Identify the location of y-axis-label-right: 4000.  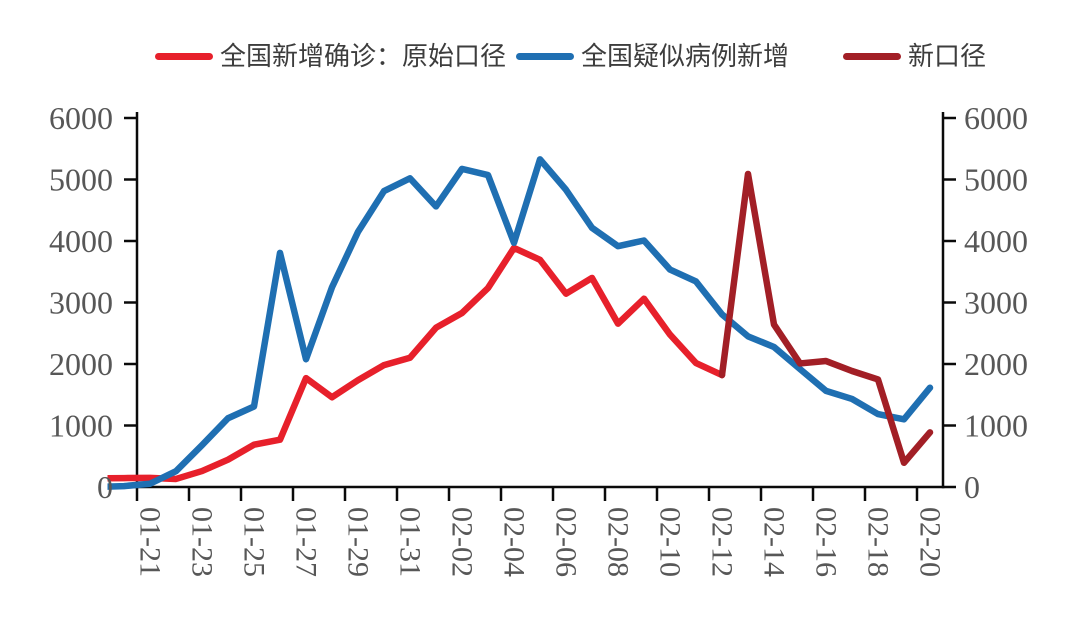
(996, 241).